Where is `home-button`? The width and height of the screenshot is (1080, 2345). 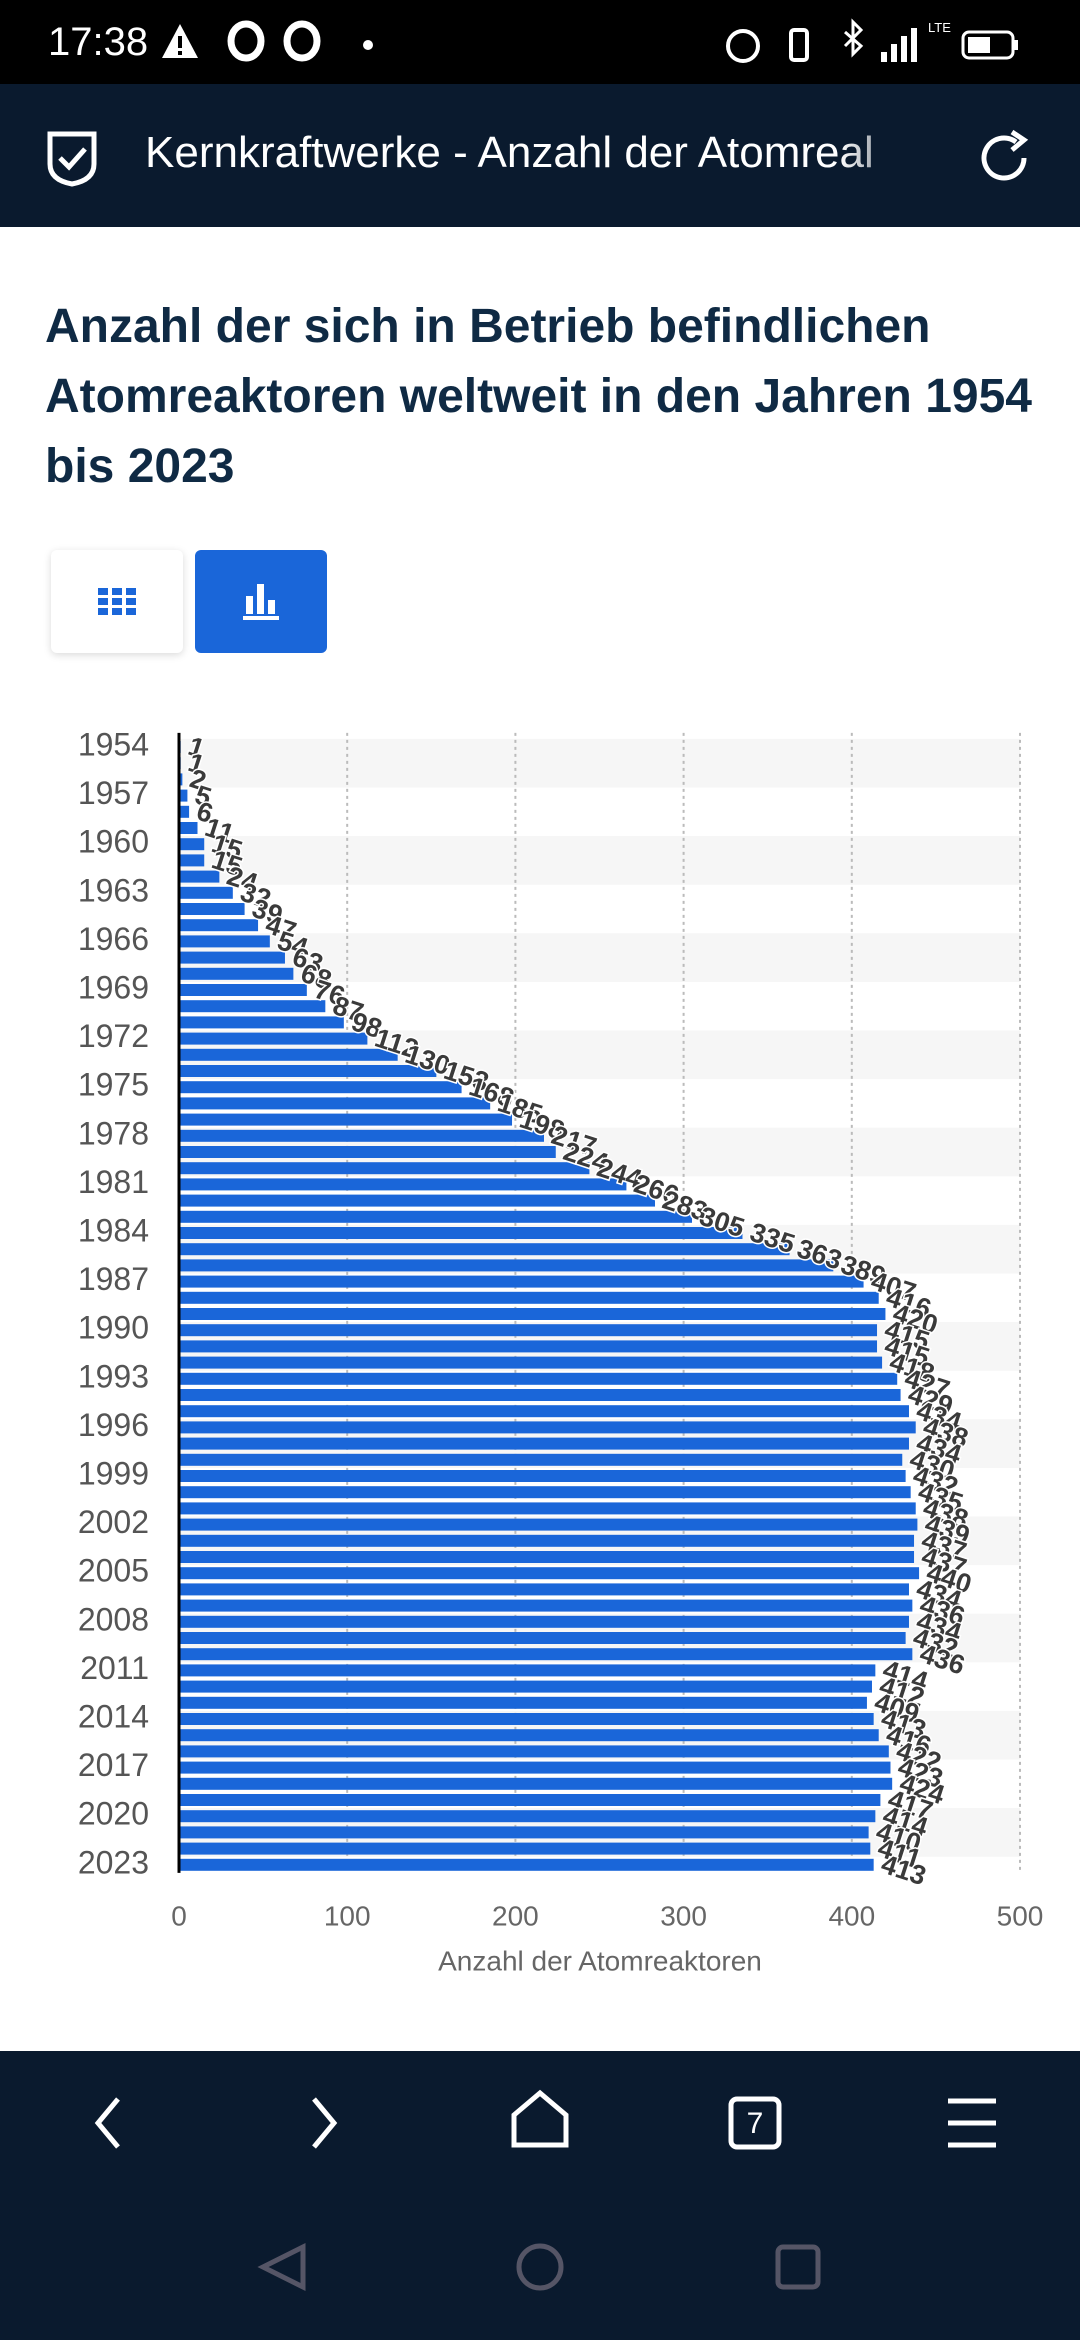
home-button is located at coordinates (540, 2118).